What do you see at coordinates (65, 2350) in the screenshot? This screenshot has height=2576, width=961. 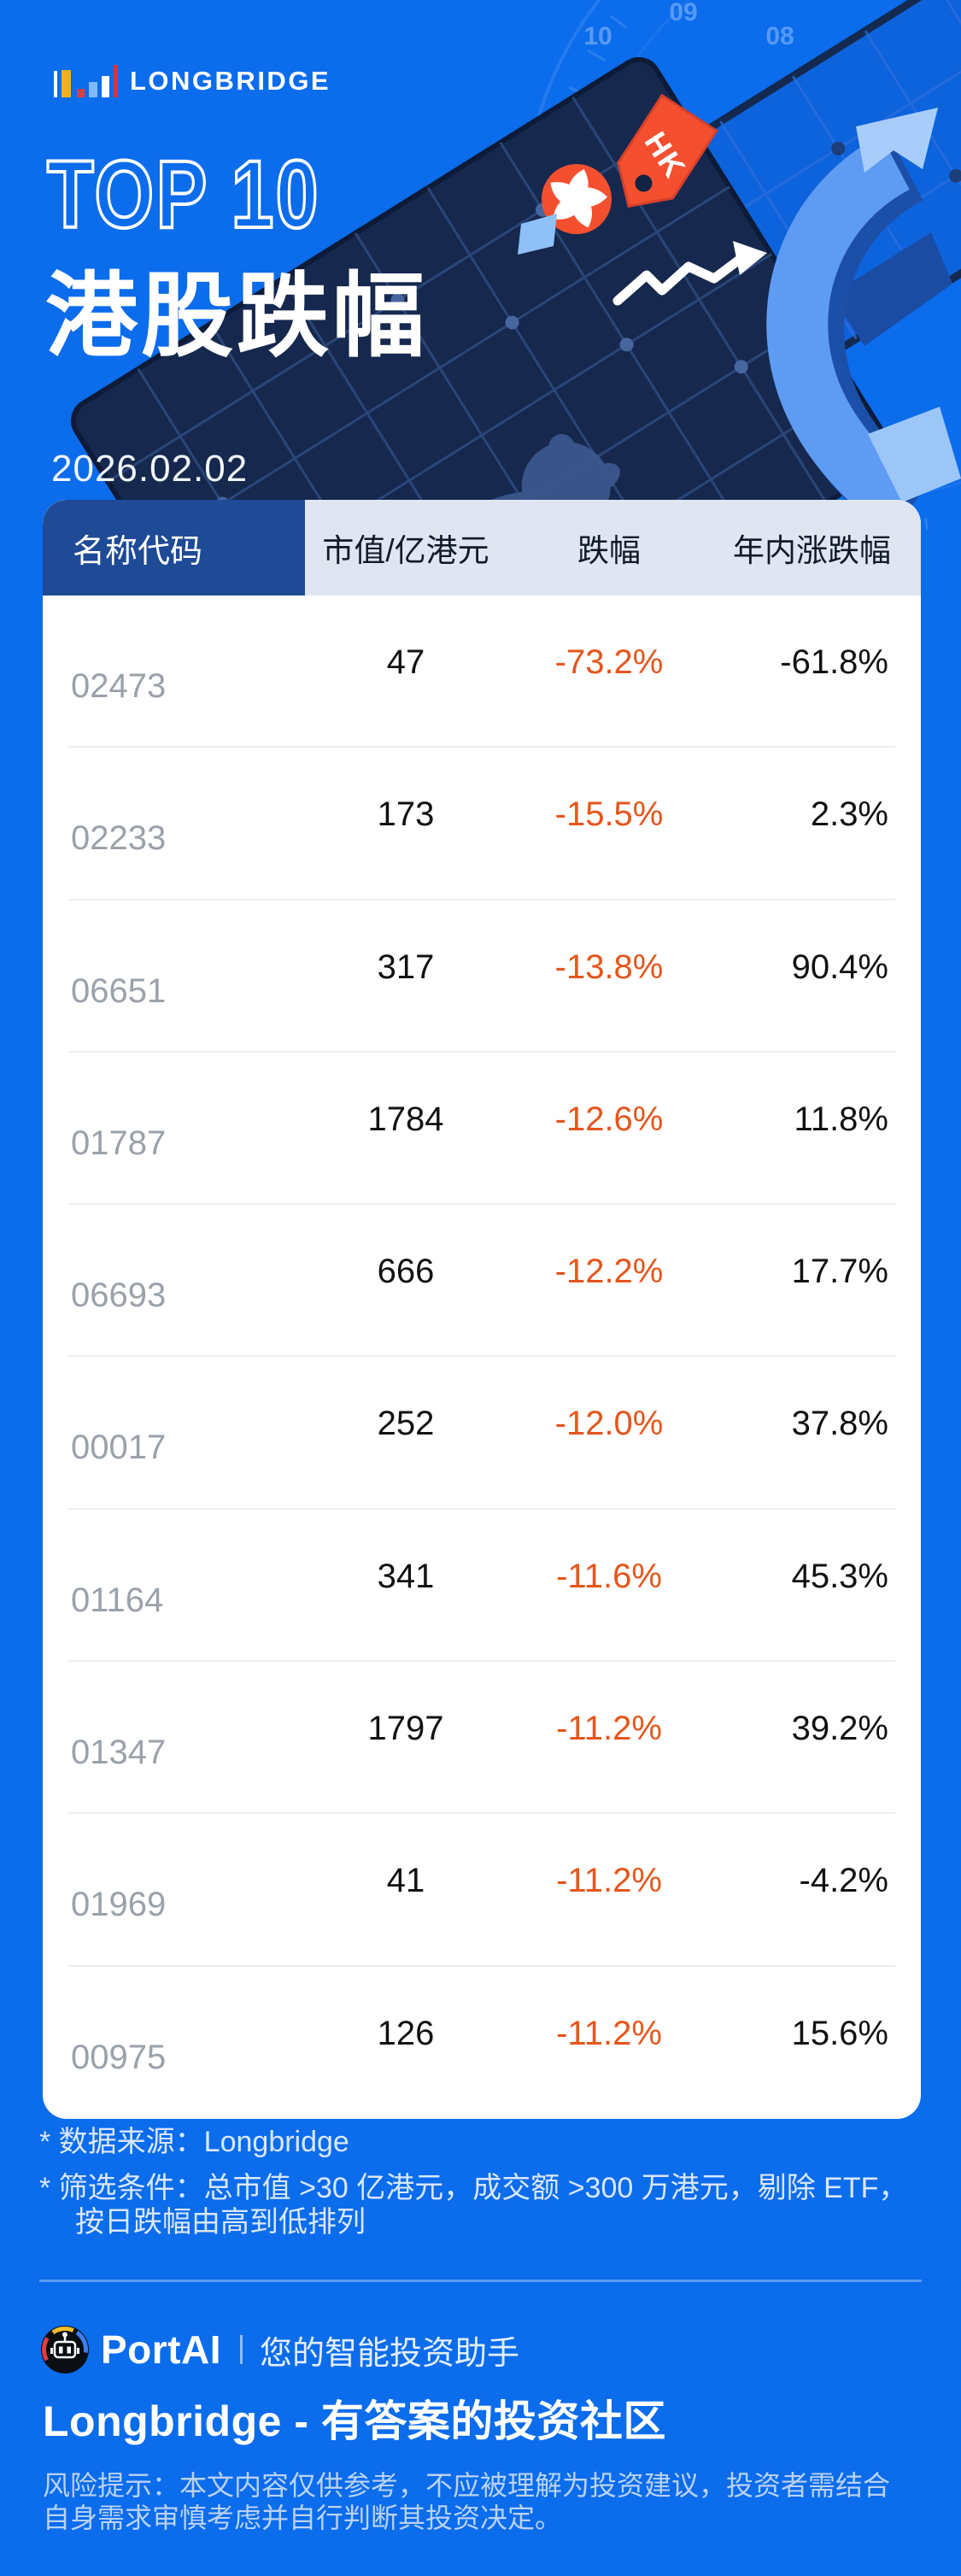 I see `portai-robot-icon` at bounding box center [65, 2350].